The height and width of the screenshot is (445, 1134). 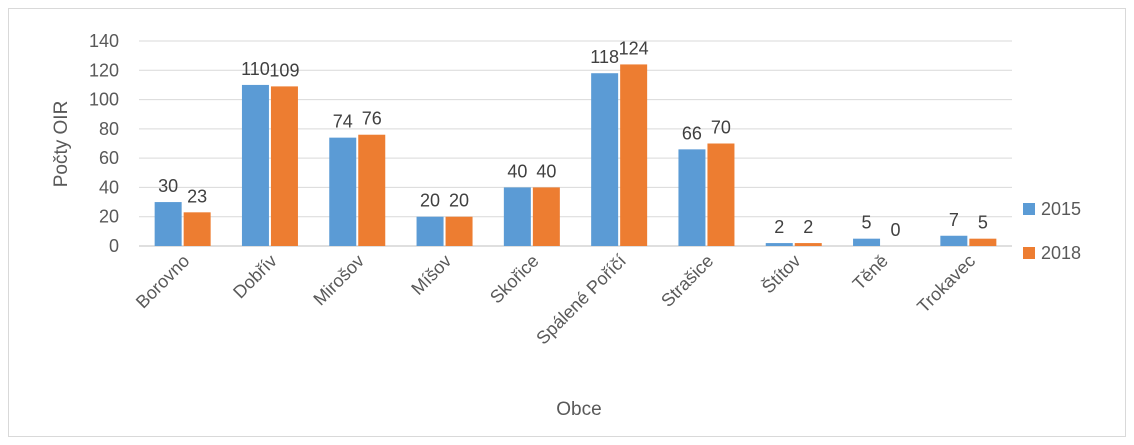 What do you see at coordinates (61, 144) in the screenshot?
I see `y-axis-title: Počty OIR` at bounding box center [61, 144].